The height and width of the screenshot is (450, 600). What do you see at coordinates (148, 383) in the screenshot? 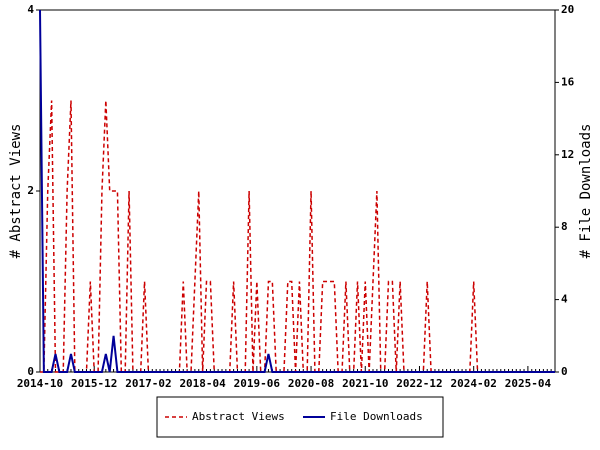
I see `x-tick-label: 2017-02` at bounding box center [148, 383].